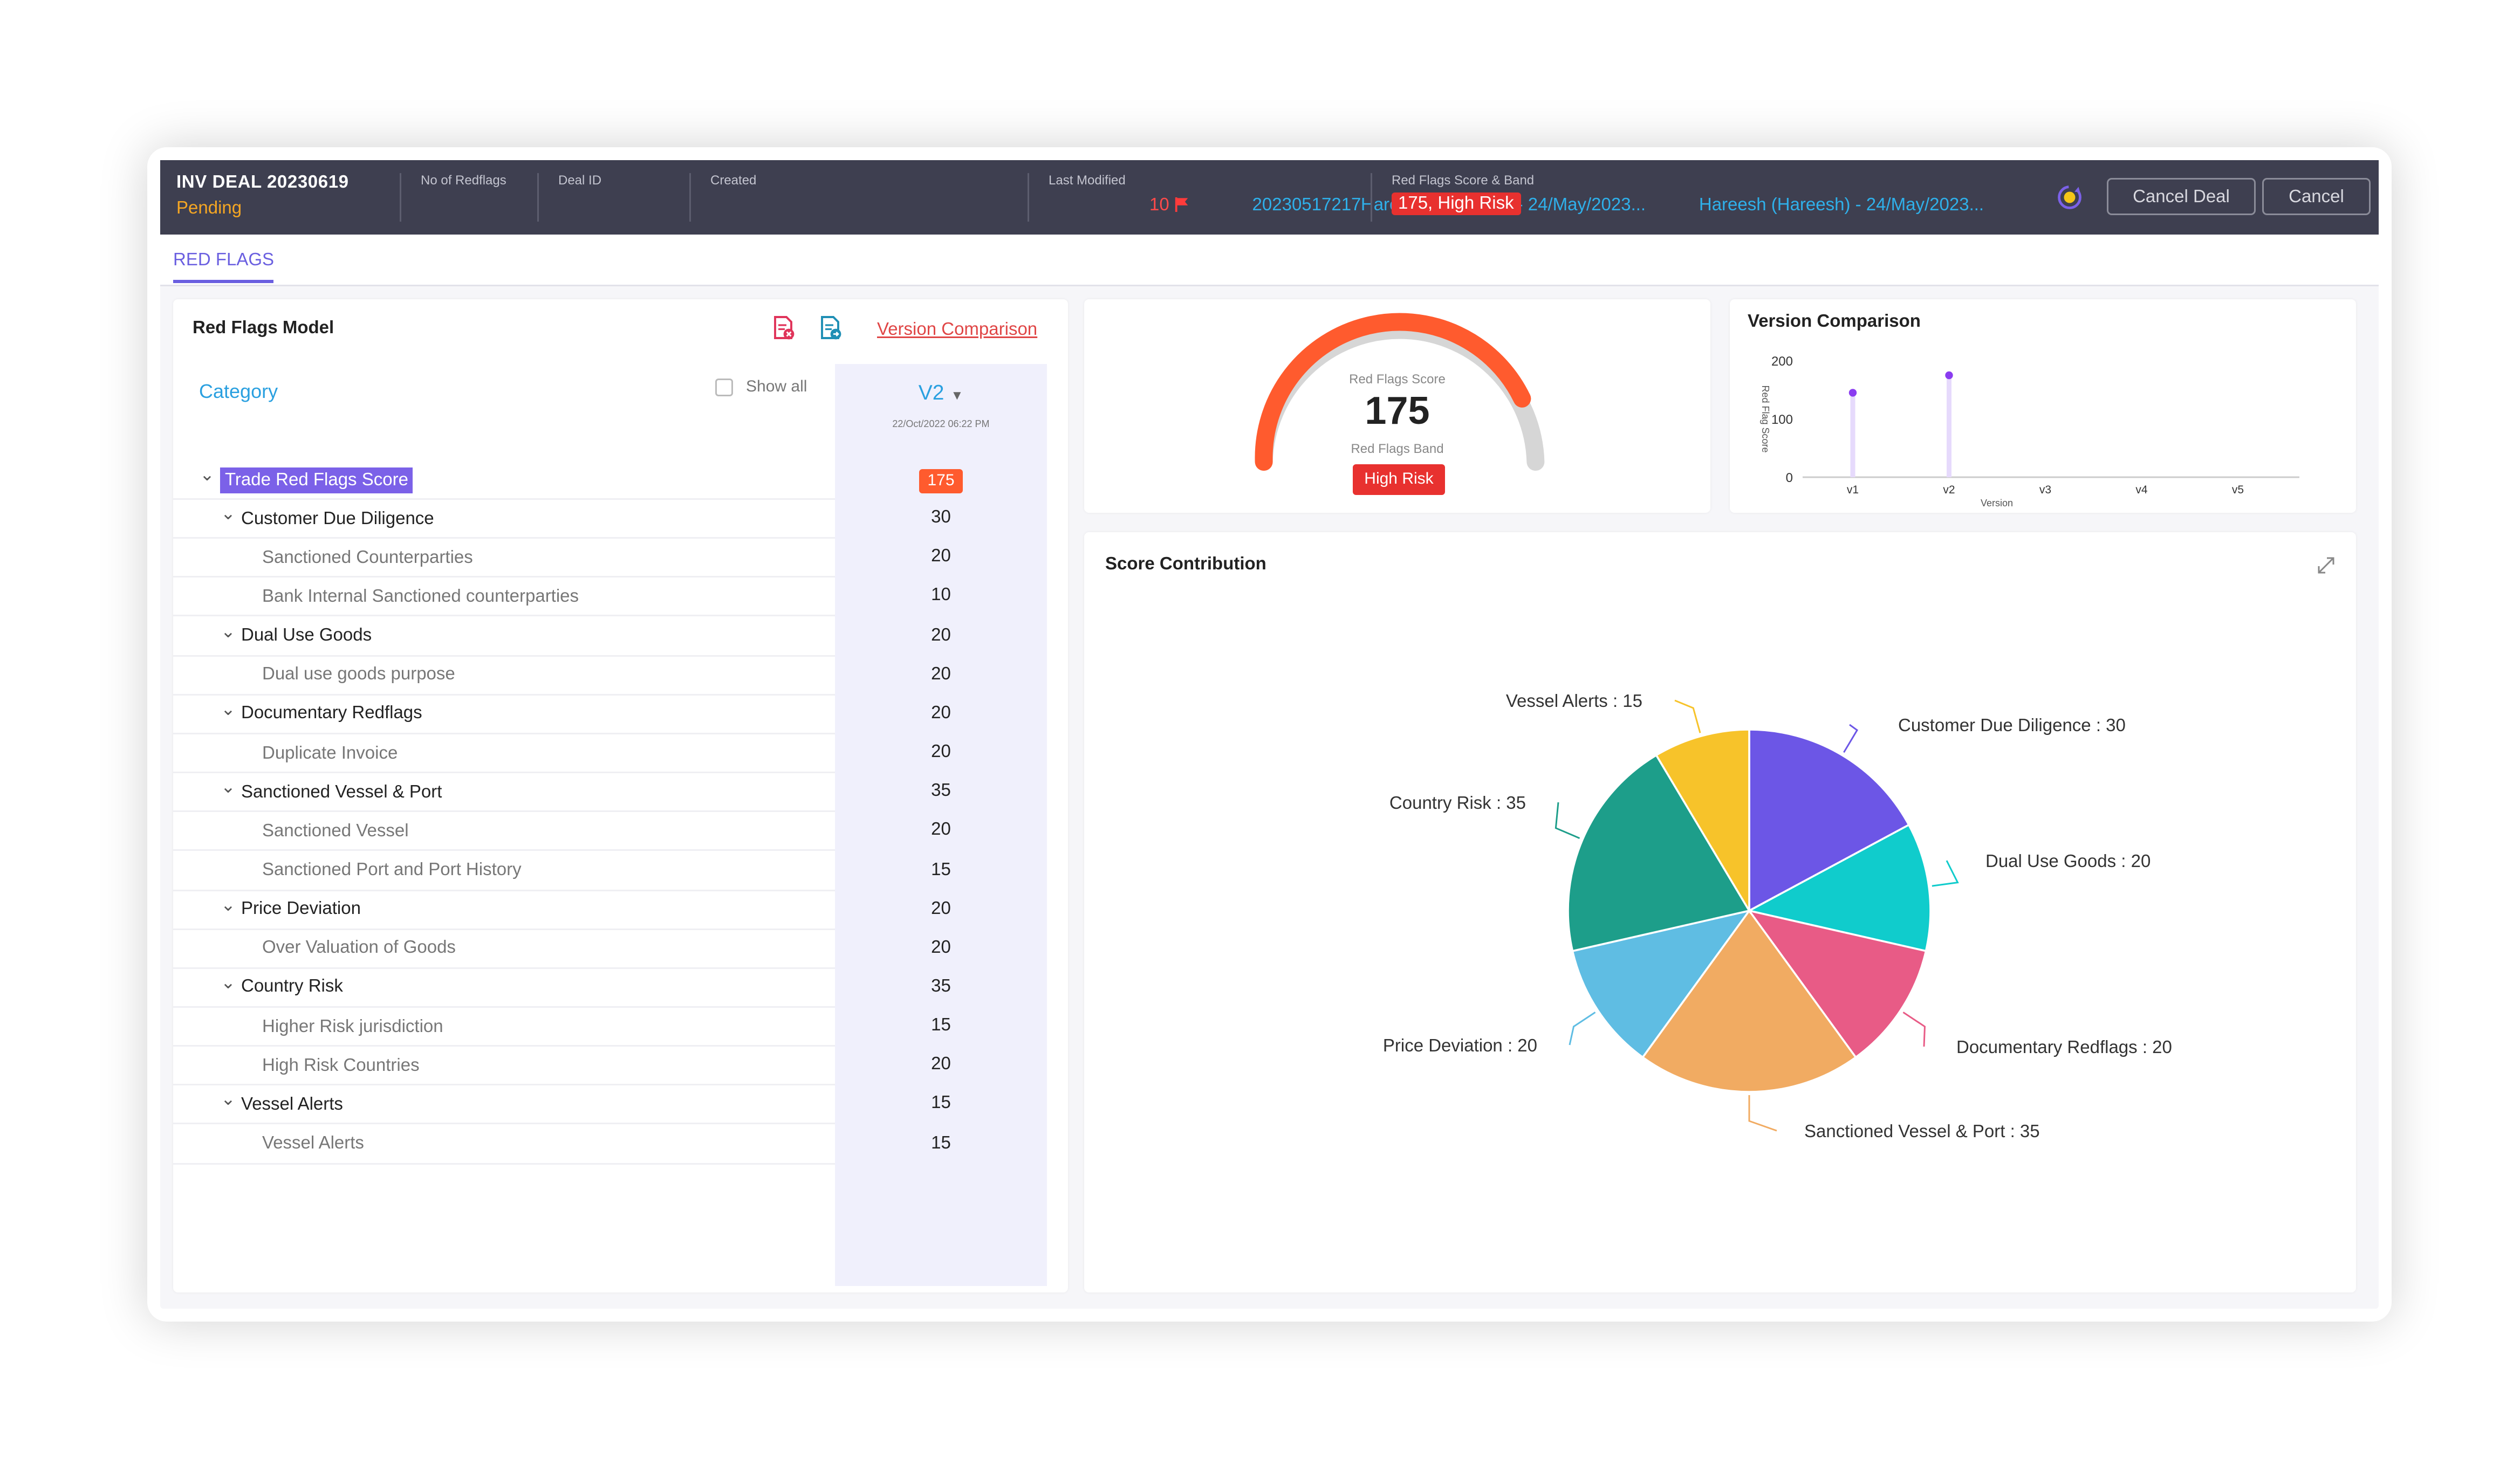  Describe the element at coordinates (783, 328) in the screenshot. I see `delete-file-icon` at that location.